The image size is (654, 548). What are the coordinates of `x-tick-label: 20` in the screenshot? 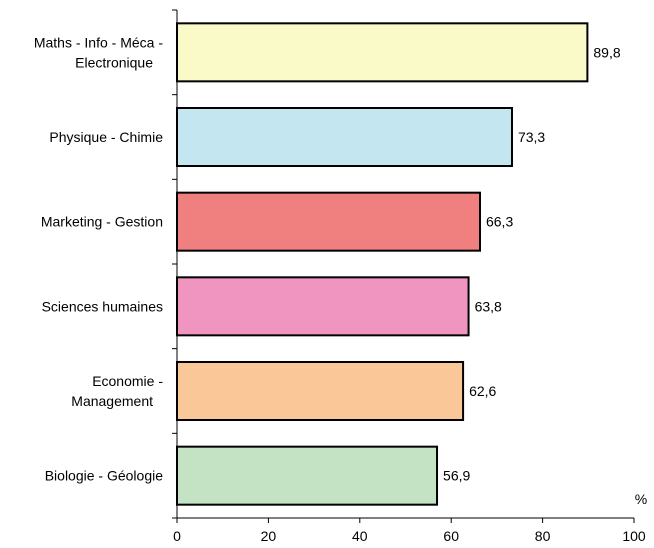 It's located at (269, 536).